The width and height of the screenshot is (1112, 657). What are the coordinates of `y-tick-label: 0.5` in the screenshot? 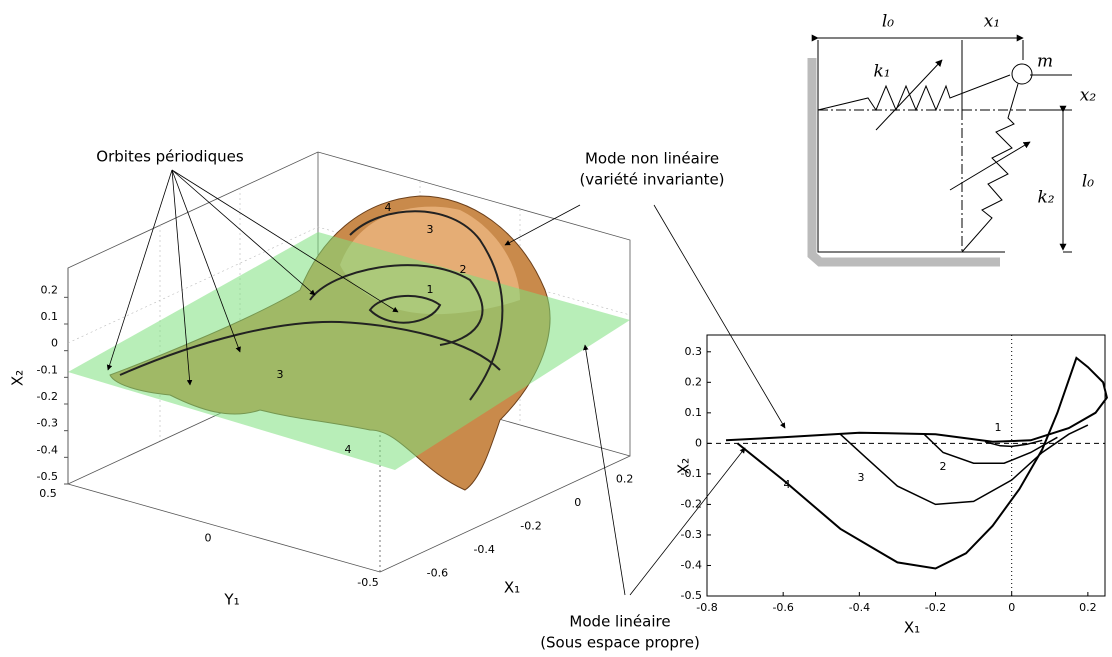 It's located at (48, 493).